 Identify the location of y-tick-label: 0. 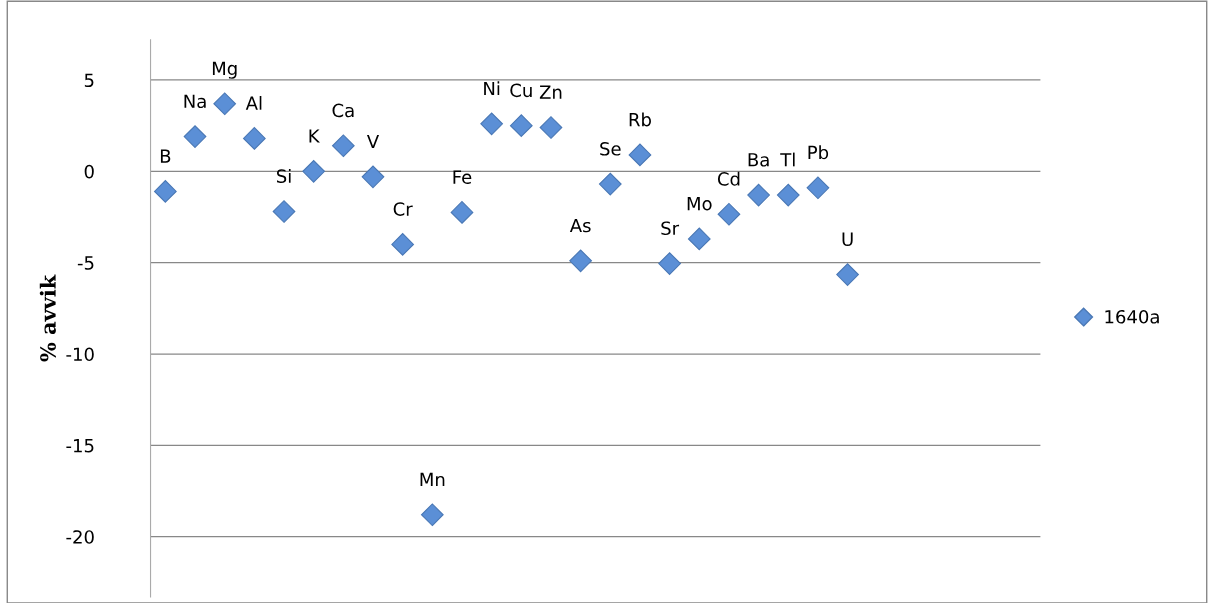
(89, 171).